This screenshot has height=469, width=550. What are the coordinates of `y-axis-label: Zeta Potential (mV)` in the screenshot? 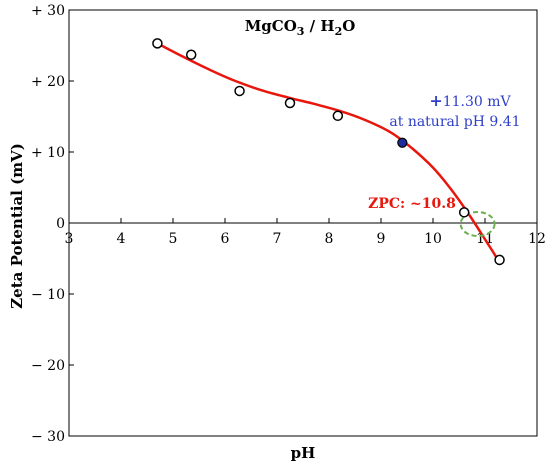 It's located at (17, 226).